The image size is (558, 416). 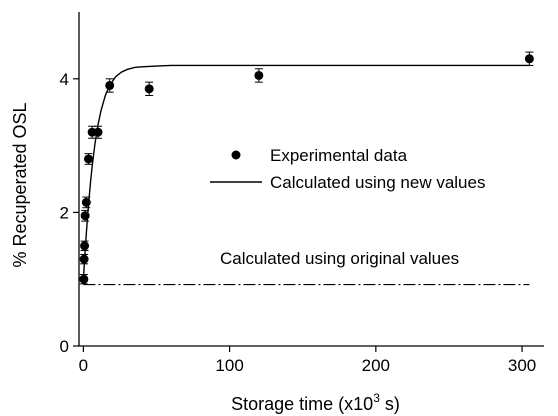 What do you see at coordinates (64, 79) in the screenshot?
I see `y-tick-label: 4` at bounding box center [64, 79].